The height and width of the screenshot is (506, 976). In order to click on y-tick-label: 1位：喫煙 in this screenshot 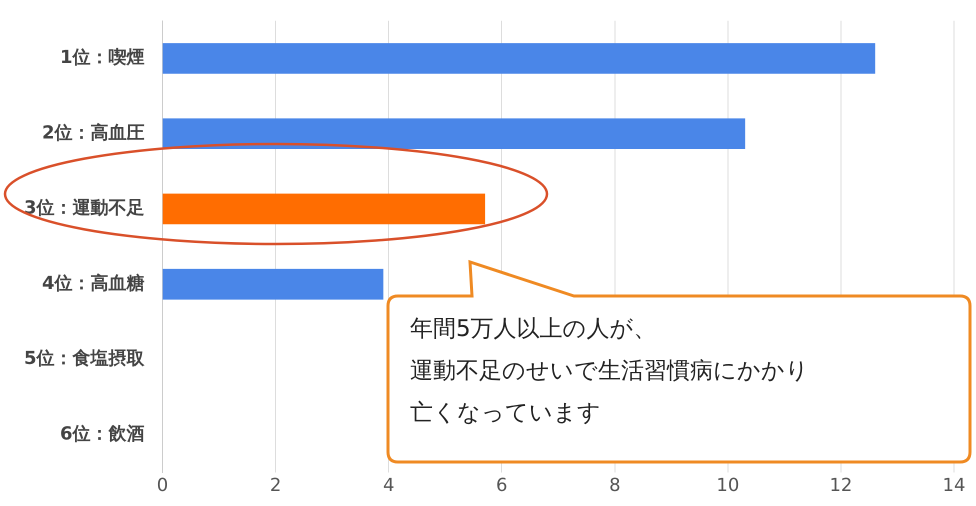, I will do `click(102, 57)`.